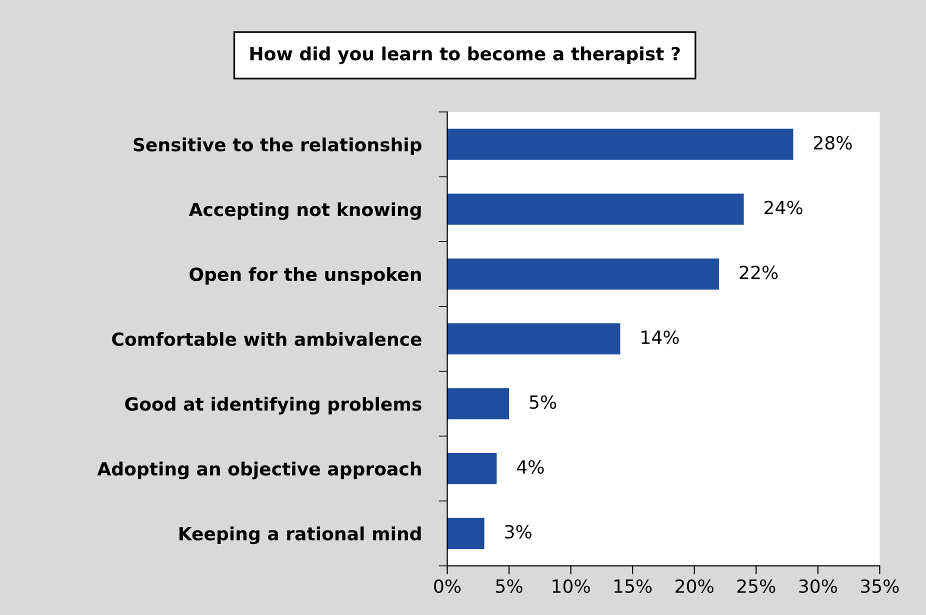 The width and height of the screenshot is (926, 615). I want to click on data-label: 3%, so click(518, 531).